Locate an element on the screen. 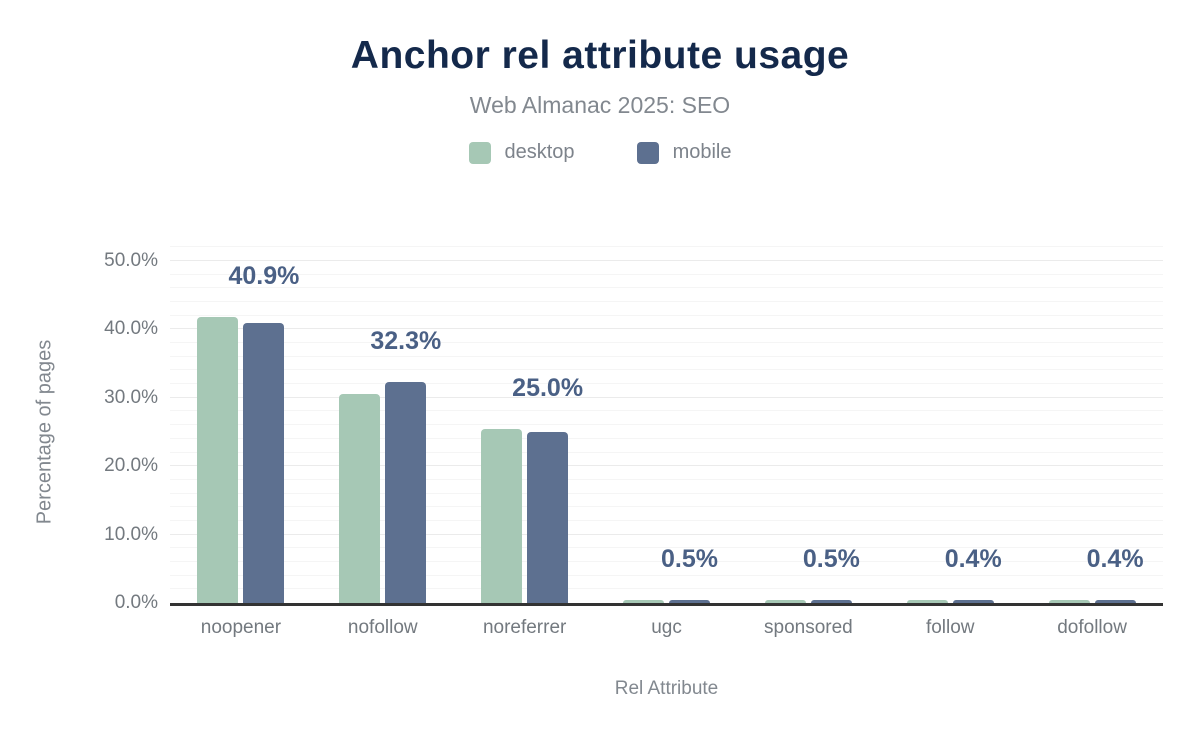  bar-mobile-sponsored is located at coordinates (831, 601).